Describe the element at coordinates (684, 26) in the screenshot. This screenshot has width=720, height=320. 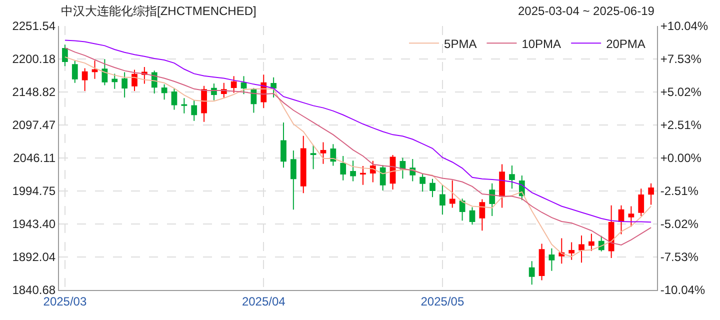
I see `y2-tick-label: +10.04%` at that location.